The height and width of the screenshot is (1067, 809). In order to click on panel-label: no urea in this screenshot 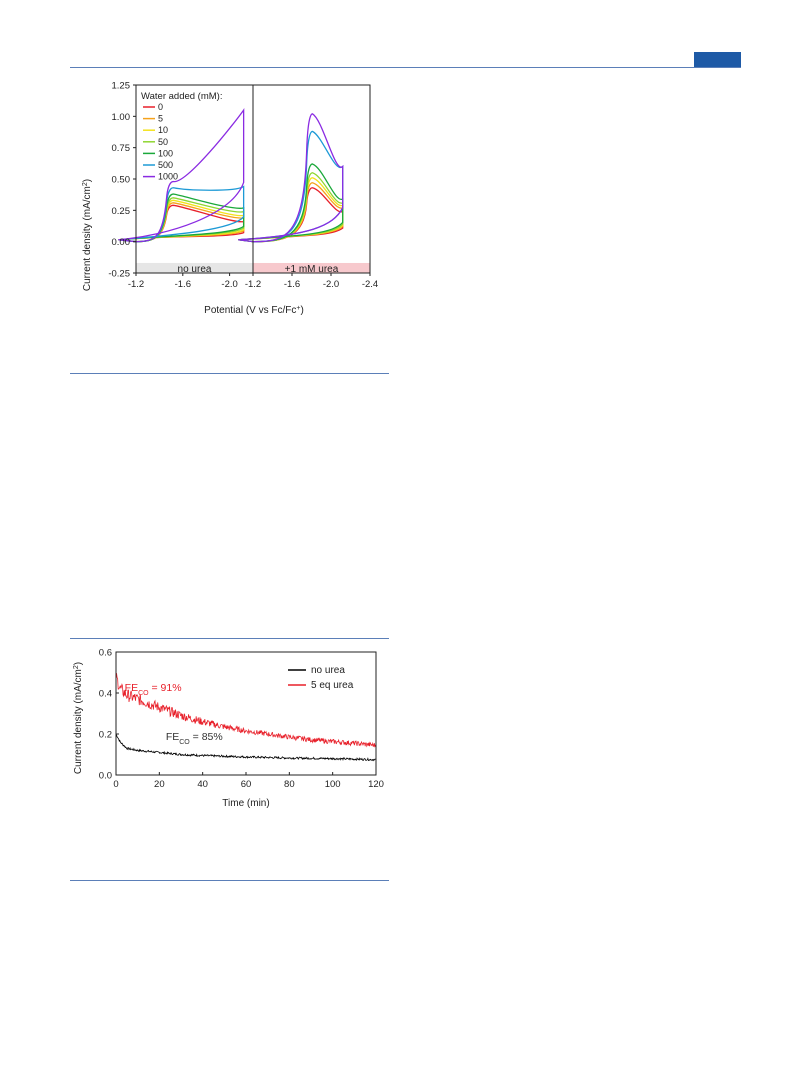, I will do `click(195, 269)`.